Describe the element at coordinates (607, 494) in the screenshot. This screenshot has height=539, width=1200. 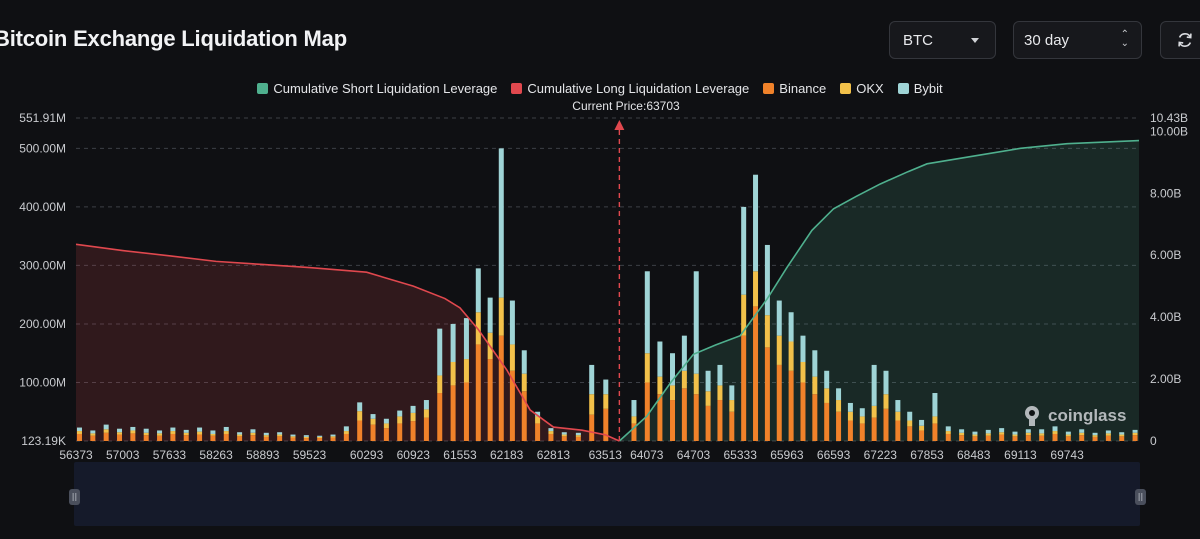
I see `zoom-slider-track` at that location.